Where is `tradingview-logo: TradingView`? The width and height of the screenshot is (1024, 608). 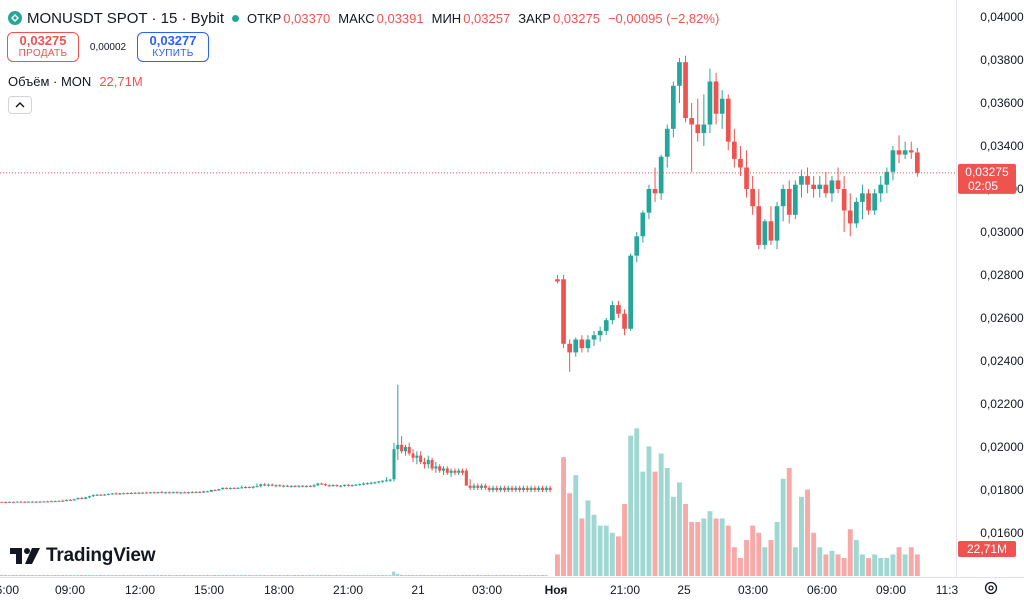 tradingview-logo: TradingView is located at coordinates (83, 556).